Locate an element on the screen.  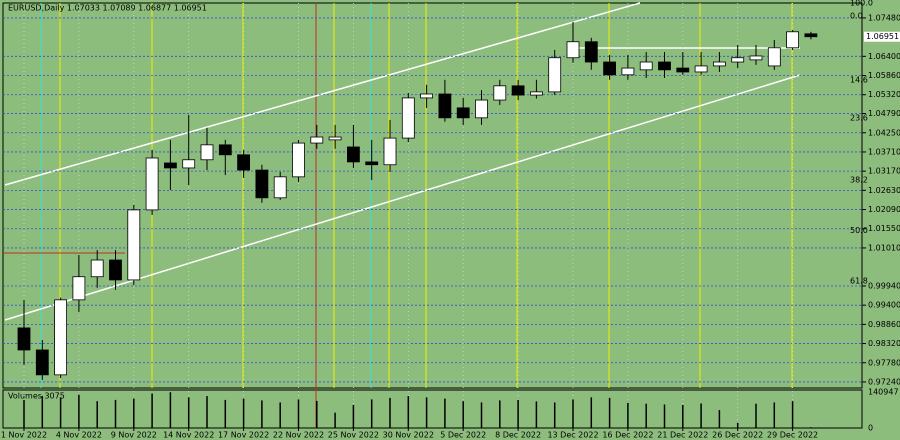
x-tick-label: 14 Nov 2022 is located at coordinates (188, 435).